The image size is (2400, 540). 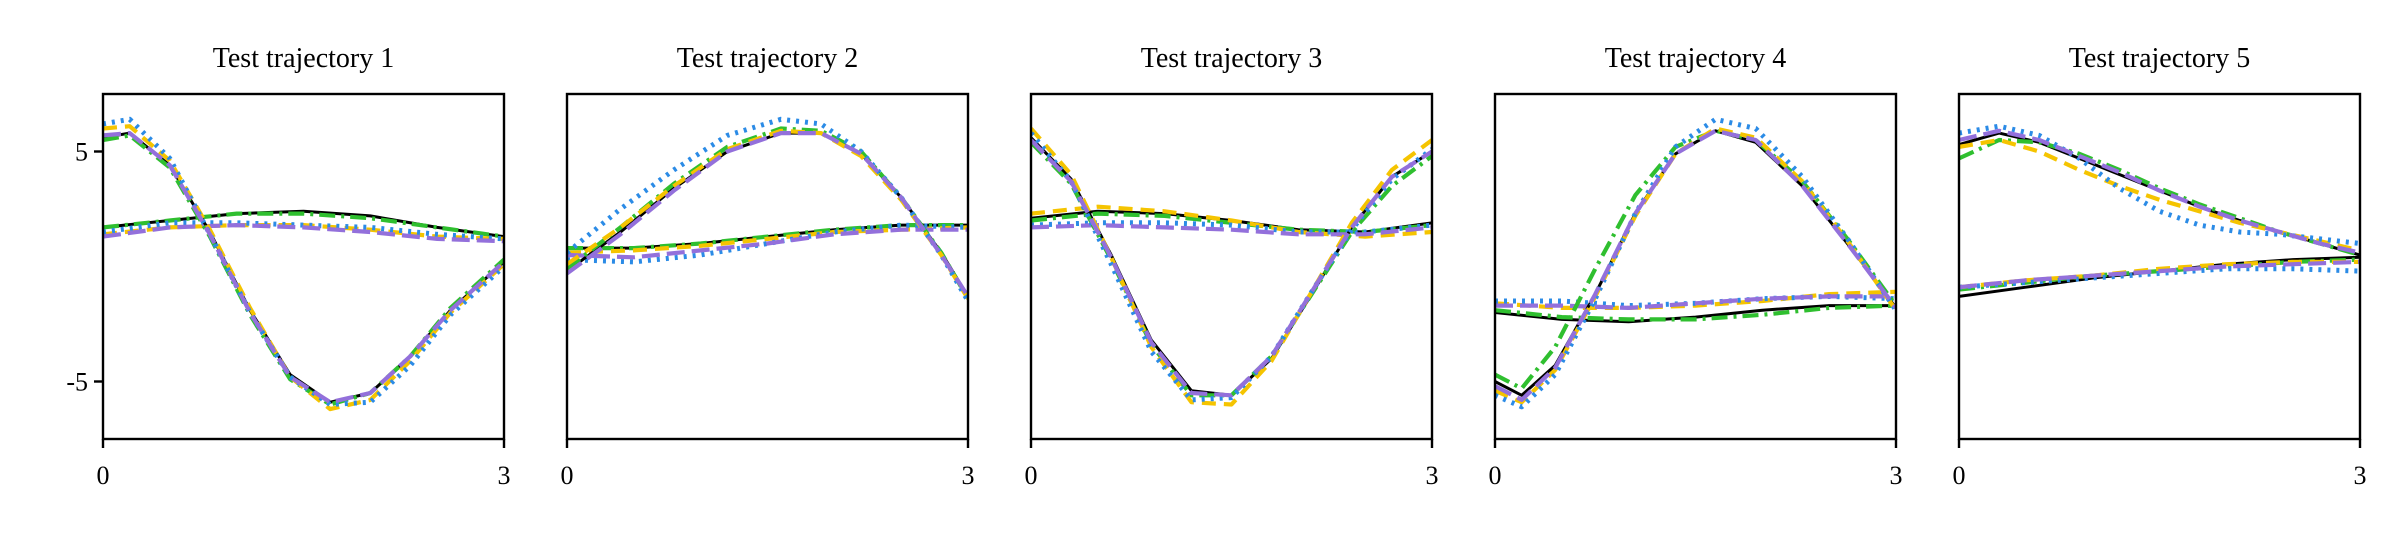 I want to click on subplot-title: Test trajectory 1, so click(x=304, y=58).